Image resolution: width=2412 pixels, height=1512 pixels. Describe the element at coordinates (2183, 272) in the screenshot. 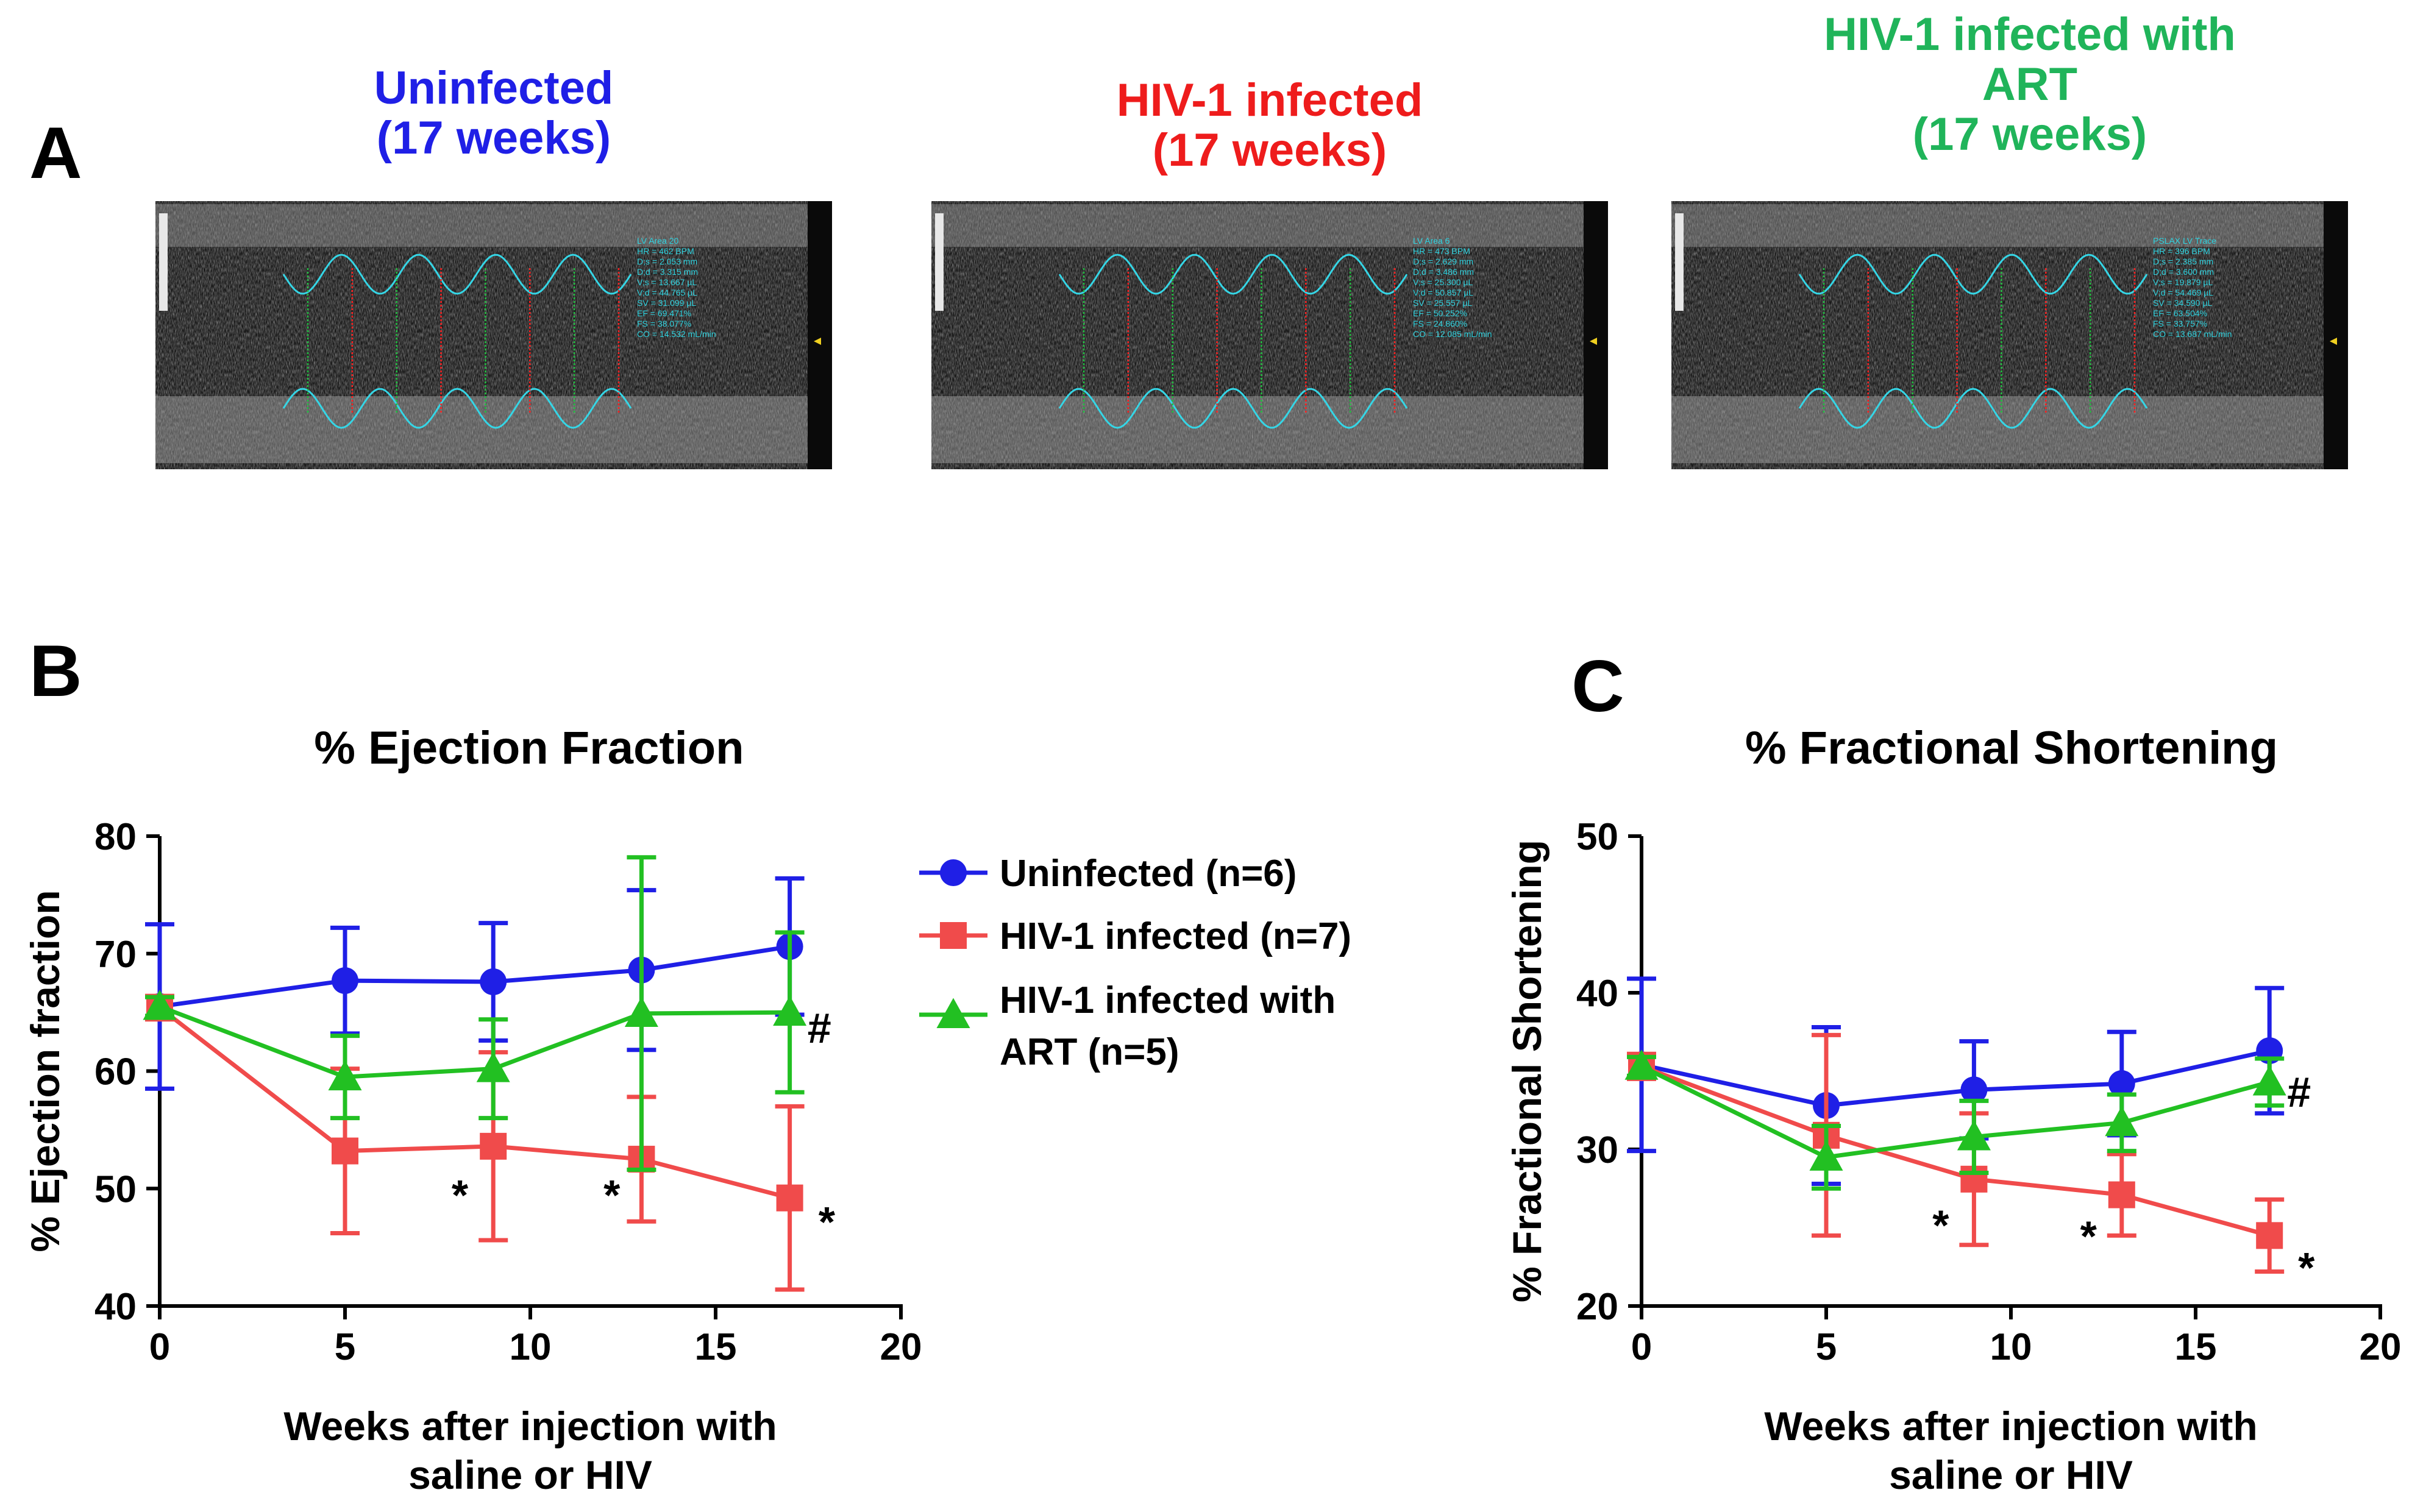

I see `echo-measurement-text: D;d = 3.600 mm` at that location.